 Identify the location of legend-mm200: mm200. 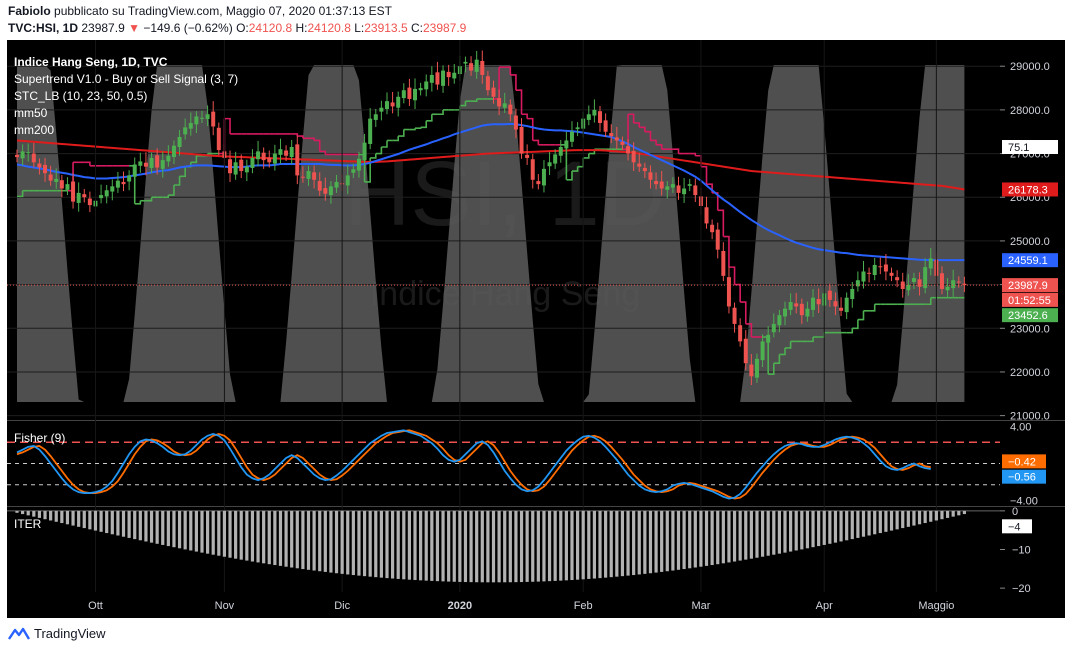
(34, 130).